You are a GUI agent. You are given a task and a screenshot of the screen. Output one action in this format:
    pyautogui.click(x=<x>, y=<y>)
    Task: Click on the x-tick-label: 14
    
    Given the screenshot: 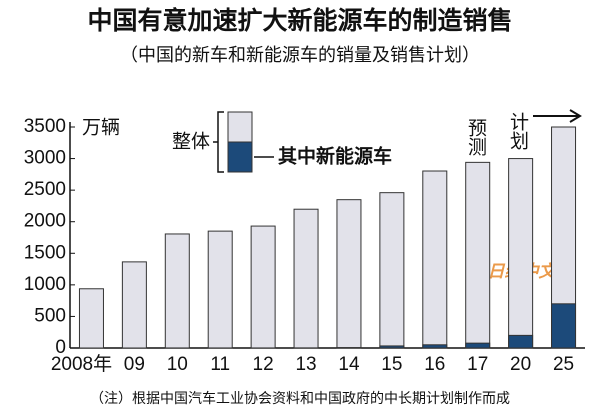 What is the action you would take?
    pyautogui.click(x=349, y=364)
    